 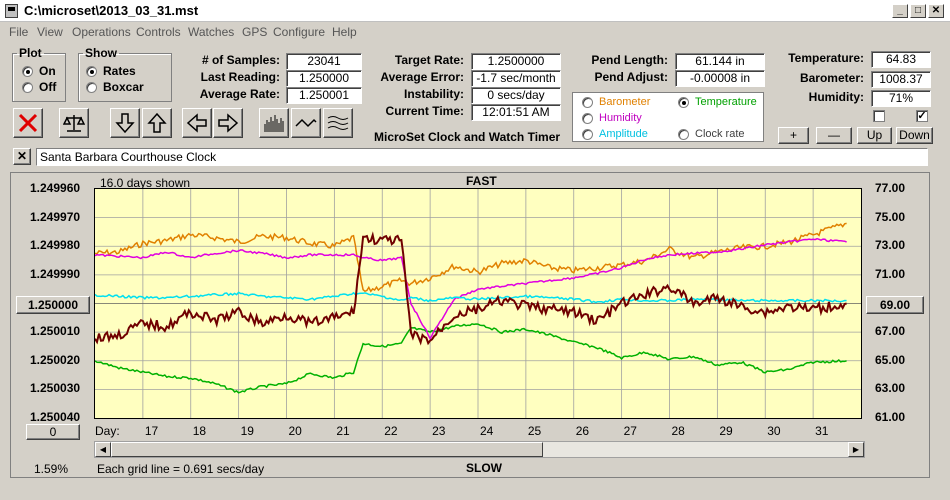 What do you see at coordinates (534, 431) in the screenshot?
I see `x-tick-label: 25` at bounding box center [534, 431].